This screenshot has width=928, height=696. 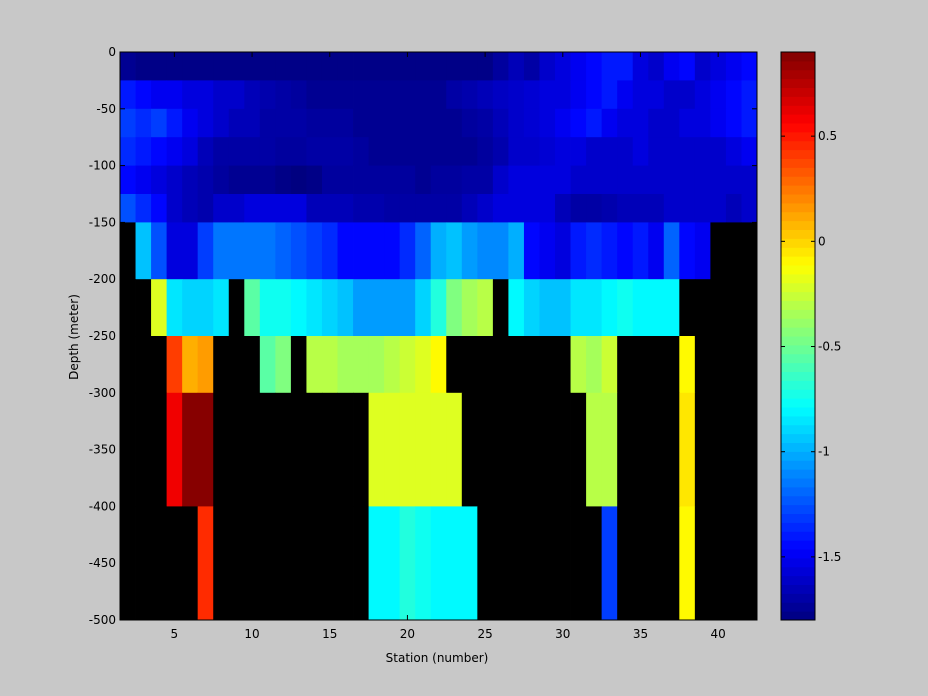 What do you see at coordinates (112, 52) in the screenshot?
I see `y-tick-label: 0` at bounding box center [112, 52].